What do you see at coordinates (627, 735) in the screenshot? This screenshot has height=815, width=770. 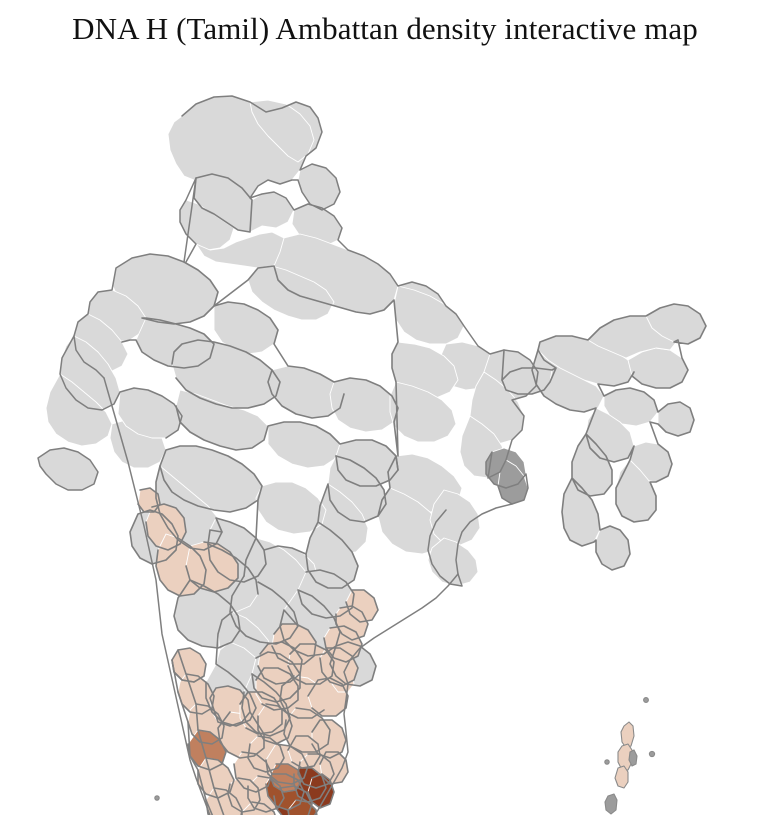 I see `island-north-andaman` at bounding box center [627, 735].